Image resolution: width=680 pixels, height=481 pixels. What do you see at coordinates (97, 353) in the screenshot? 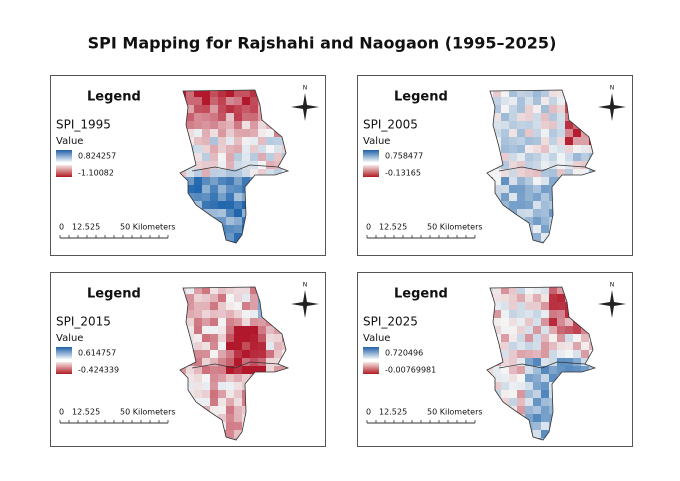
I see `legend-max: 0.614757` at bounding box center [97, 353].